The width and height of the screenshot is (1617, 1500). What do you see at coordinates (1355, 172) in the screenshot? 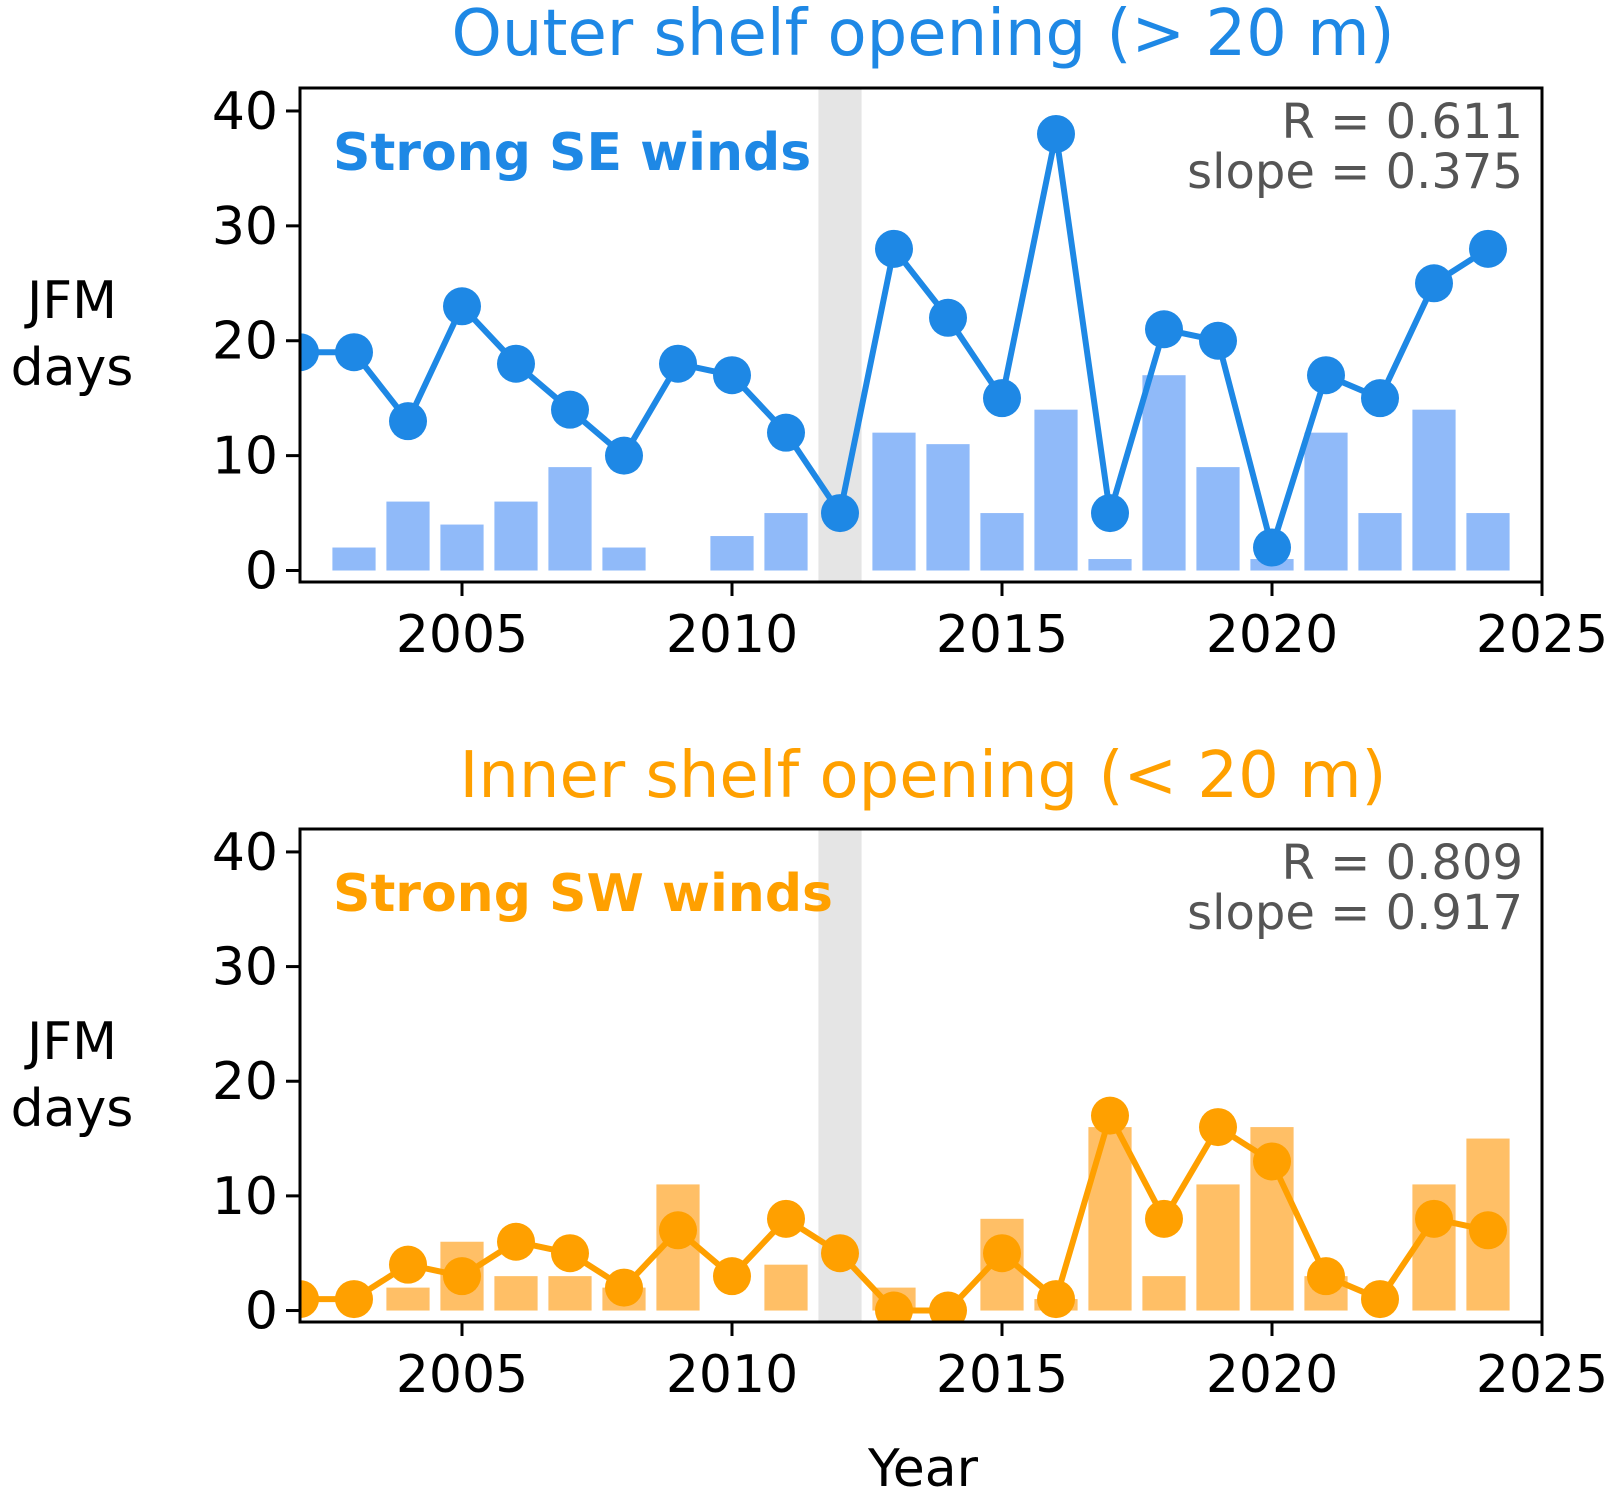
I see `slope-label: slope = 0.375` at bounding box center [1355, 172].